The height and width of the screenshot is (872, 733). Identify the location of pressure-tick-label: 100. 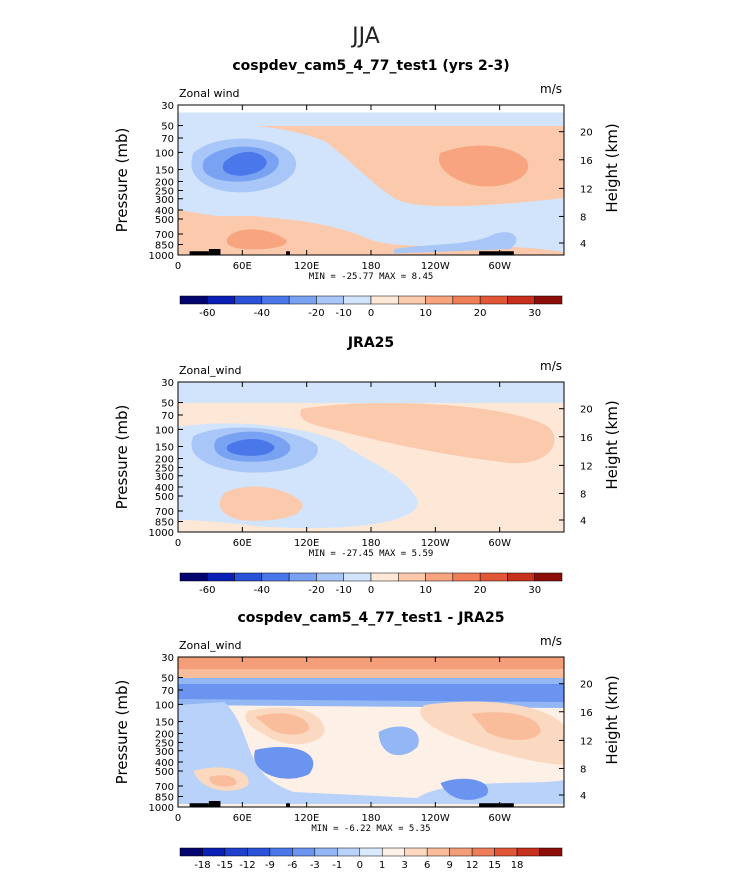
(164, 153).